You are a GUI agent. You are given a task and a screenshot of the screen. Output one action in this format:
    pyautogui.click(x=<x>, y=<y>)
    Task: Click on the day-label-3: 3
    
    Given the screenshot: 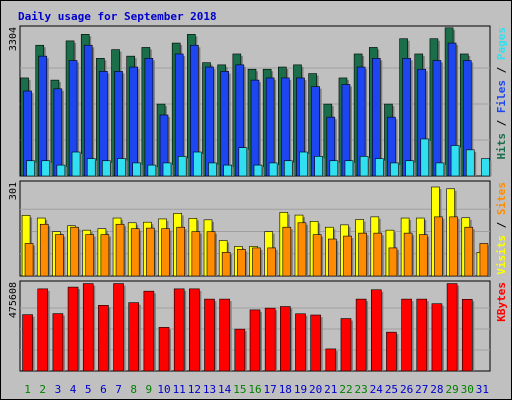 What is the action you would take?
    pyautogui.click(x=58, y=389)
    